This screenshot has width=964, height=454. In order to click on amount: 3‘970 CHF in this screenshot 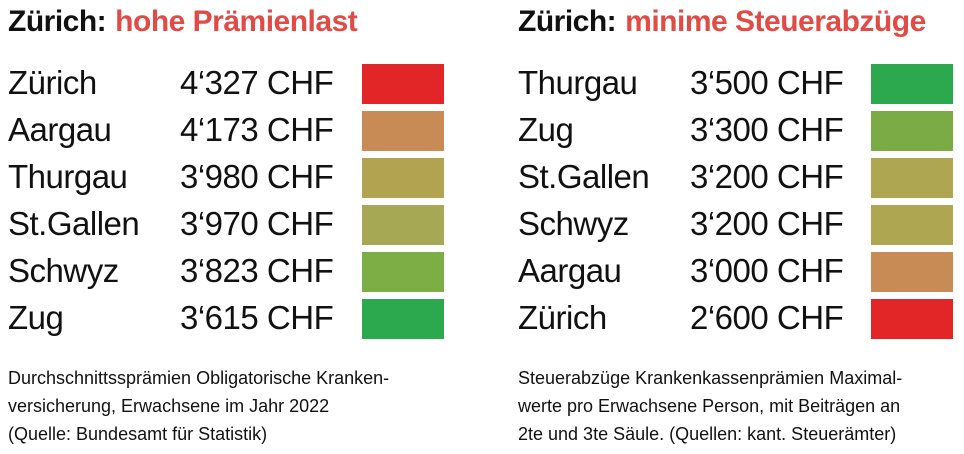, I will do `click(257, 224)`.